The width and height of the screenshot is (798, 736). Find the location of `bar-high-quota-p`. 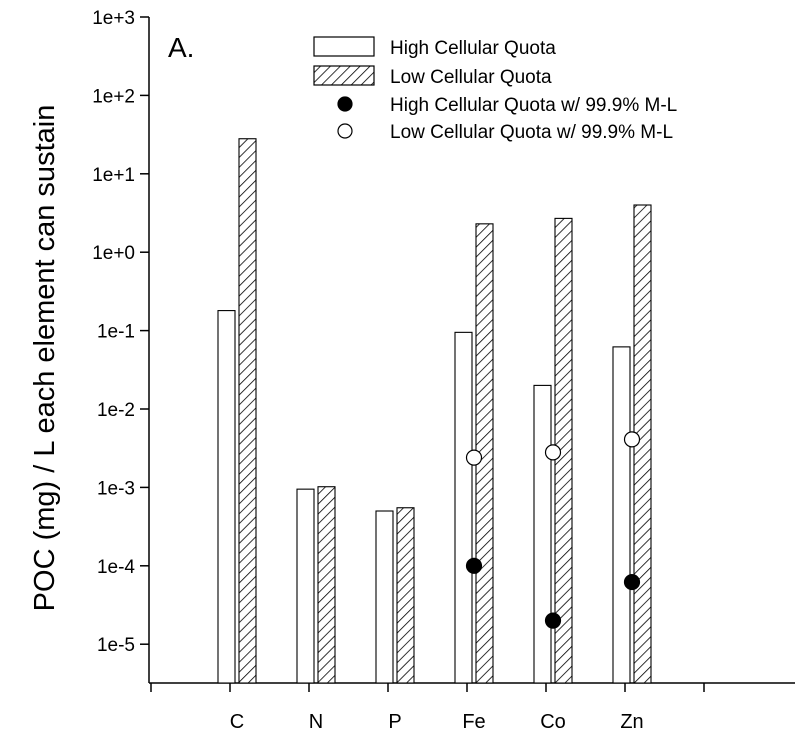

bar-high-quota-p is located at coordinates (384, 597).